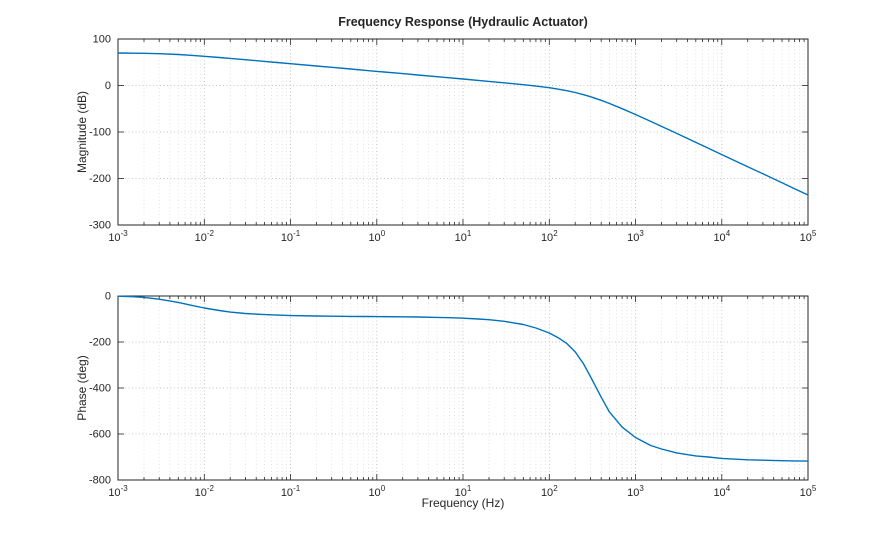 This screenshot has height=540, width=895. Describe the element at coordinates (100, 226) in the screenshot. I see `y-tick-label: -300` at that location.